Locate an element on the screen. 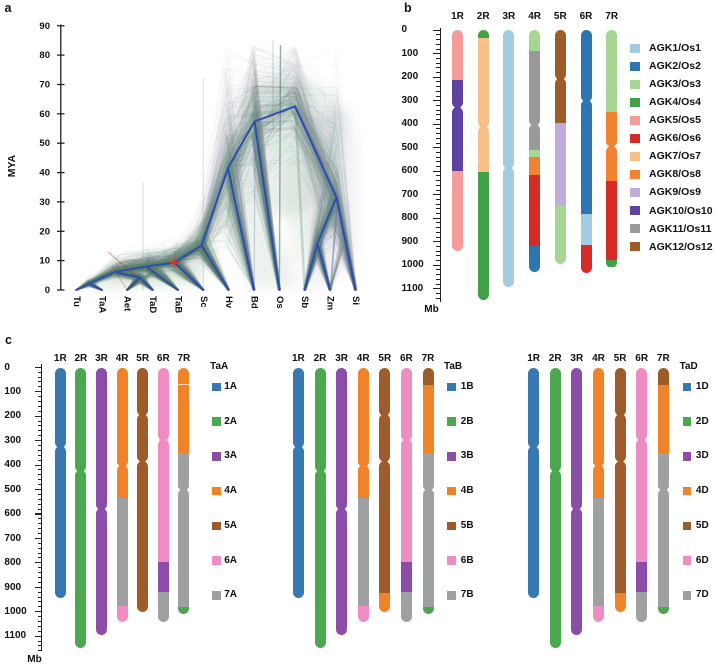 This screenshot has width=717, height=672. svg-text: MYA is located at coordinates (12, 165).